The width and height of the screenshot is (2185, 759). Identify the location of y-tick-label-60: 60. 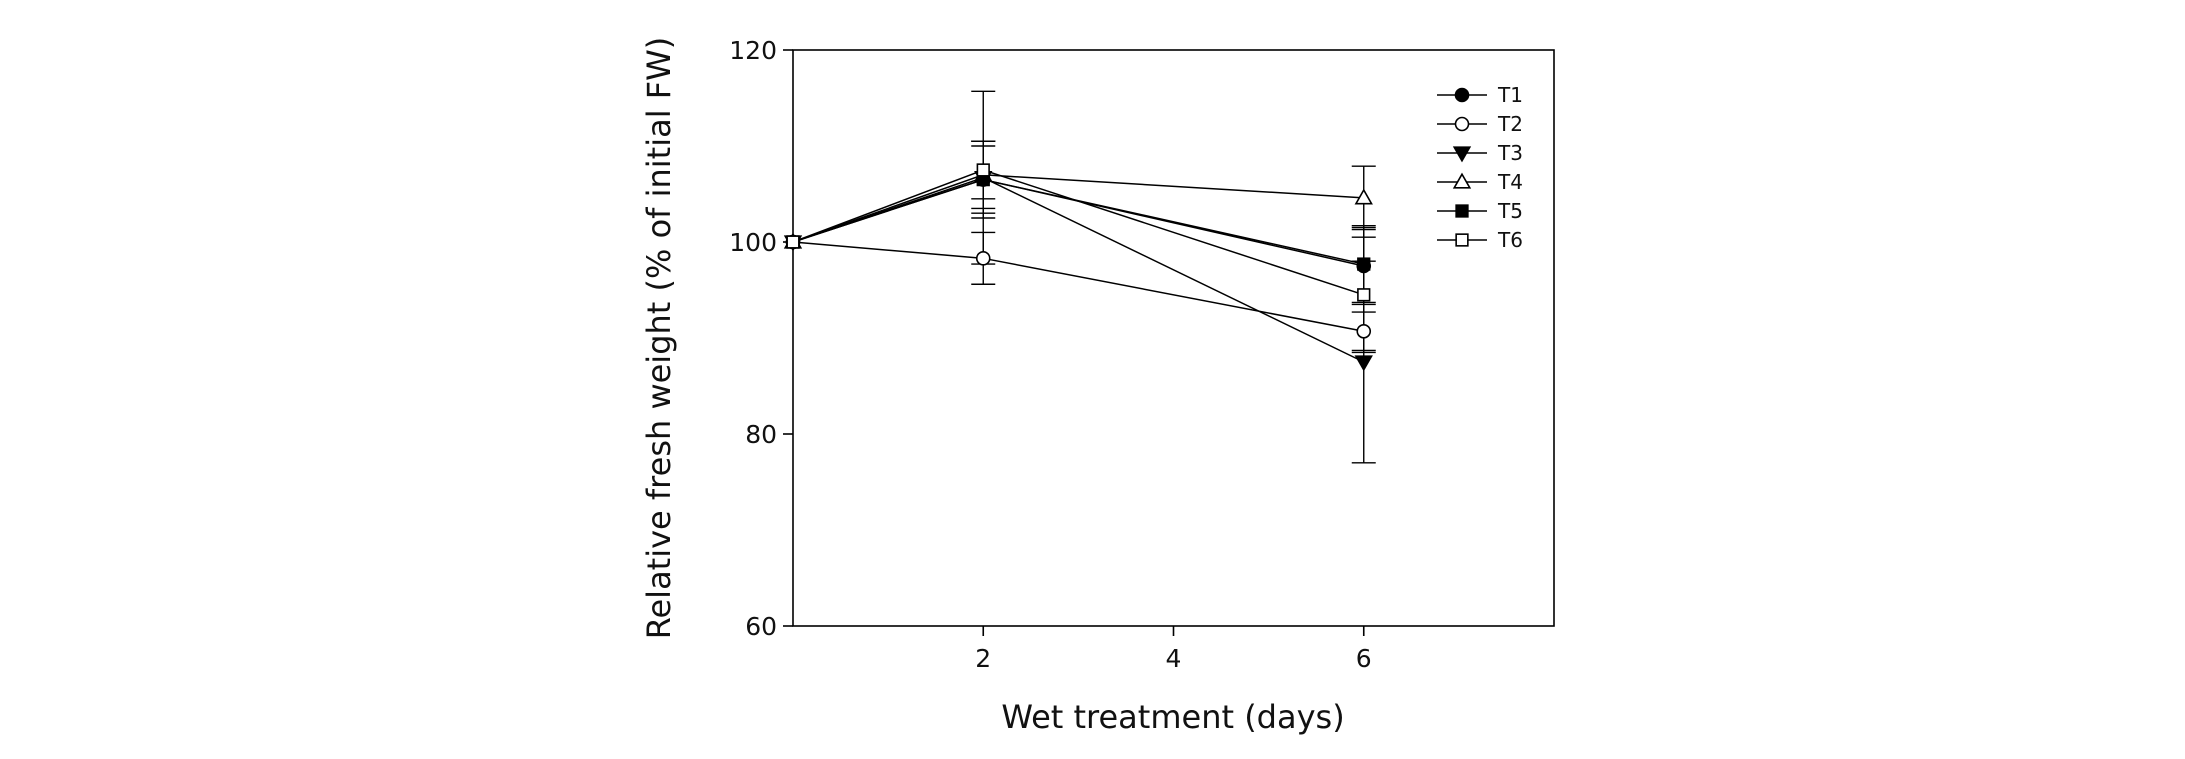
(761, 626).